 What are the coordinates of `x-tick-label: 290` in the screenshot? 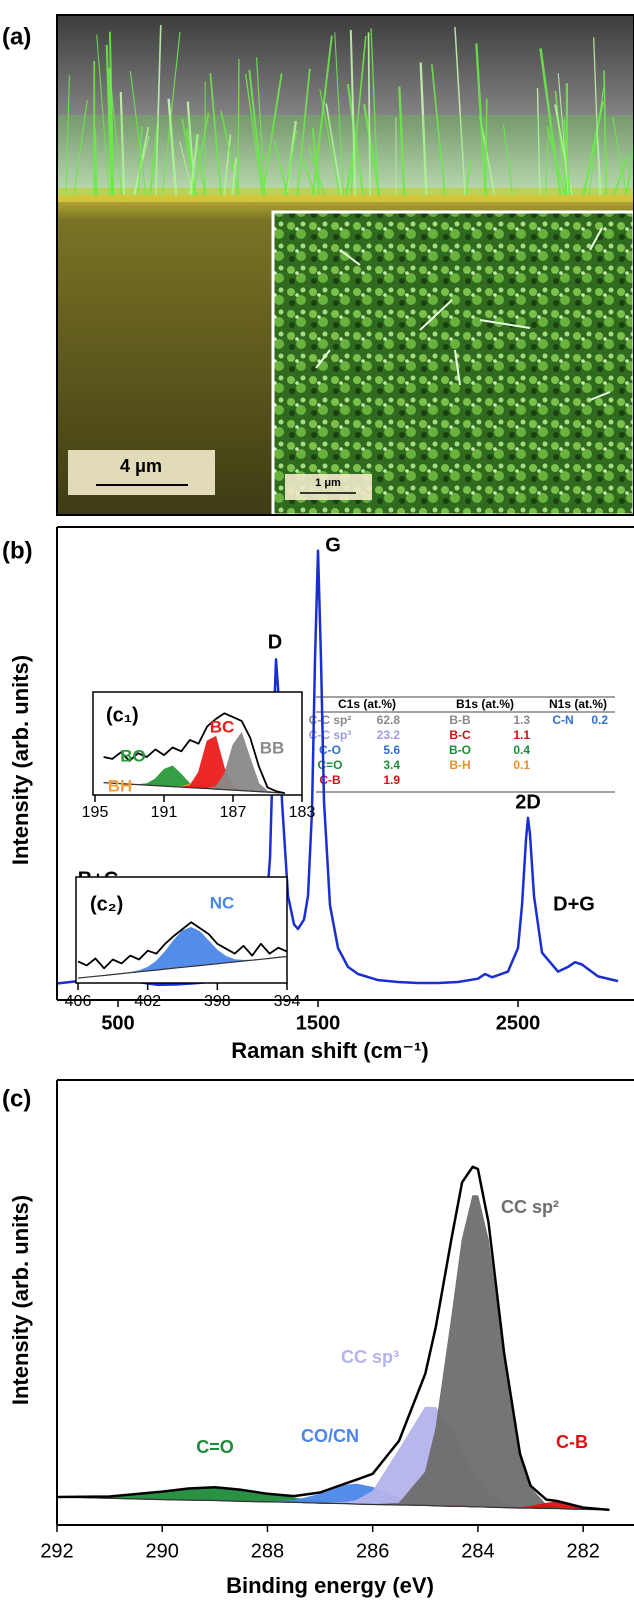 It's located at (162, 1551).